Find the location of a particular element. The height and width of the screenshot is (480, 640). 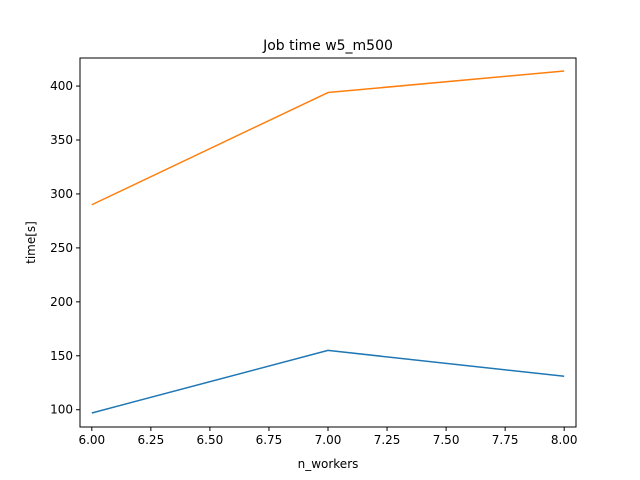

x-tick-label: 6.00 is located at coordinates (91, 440).